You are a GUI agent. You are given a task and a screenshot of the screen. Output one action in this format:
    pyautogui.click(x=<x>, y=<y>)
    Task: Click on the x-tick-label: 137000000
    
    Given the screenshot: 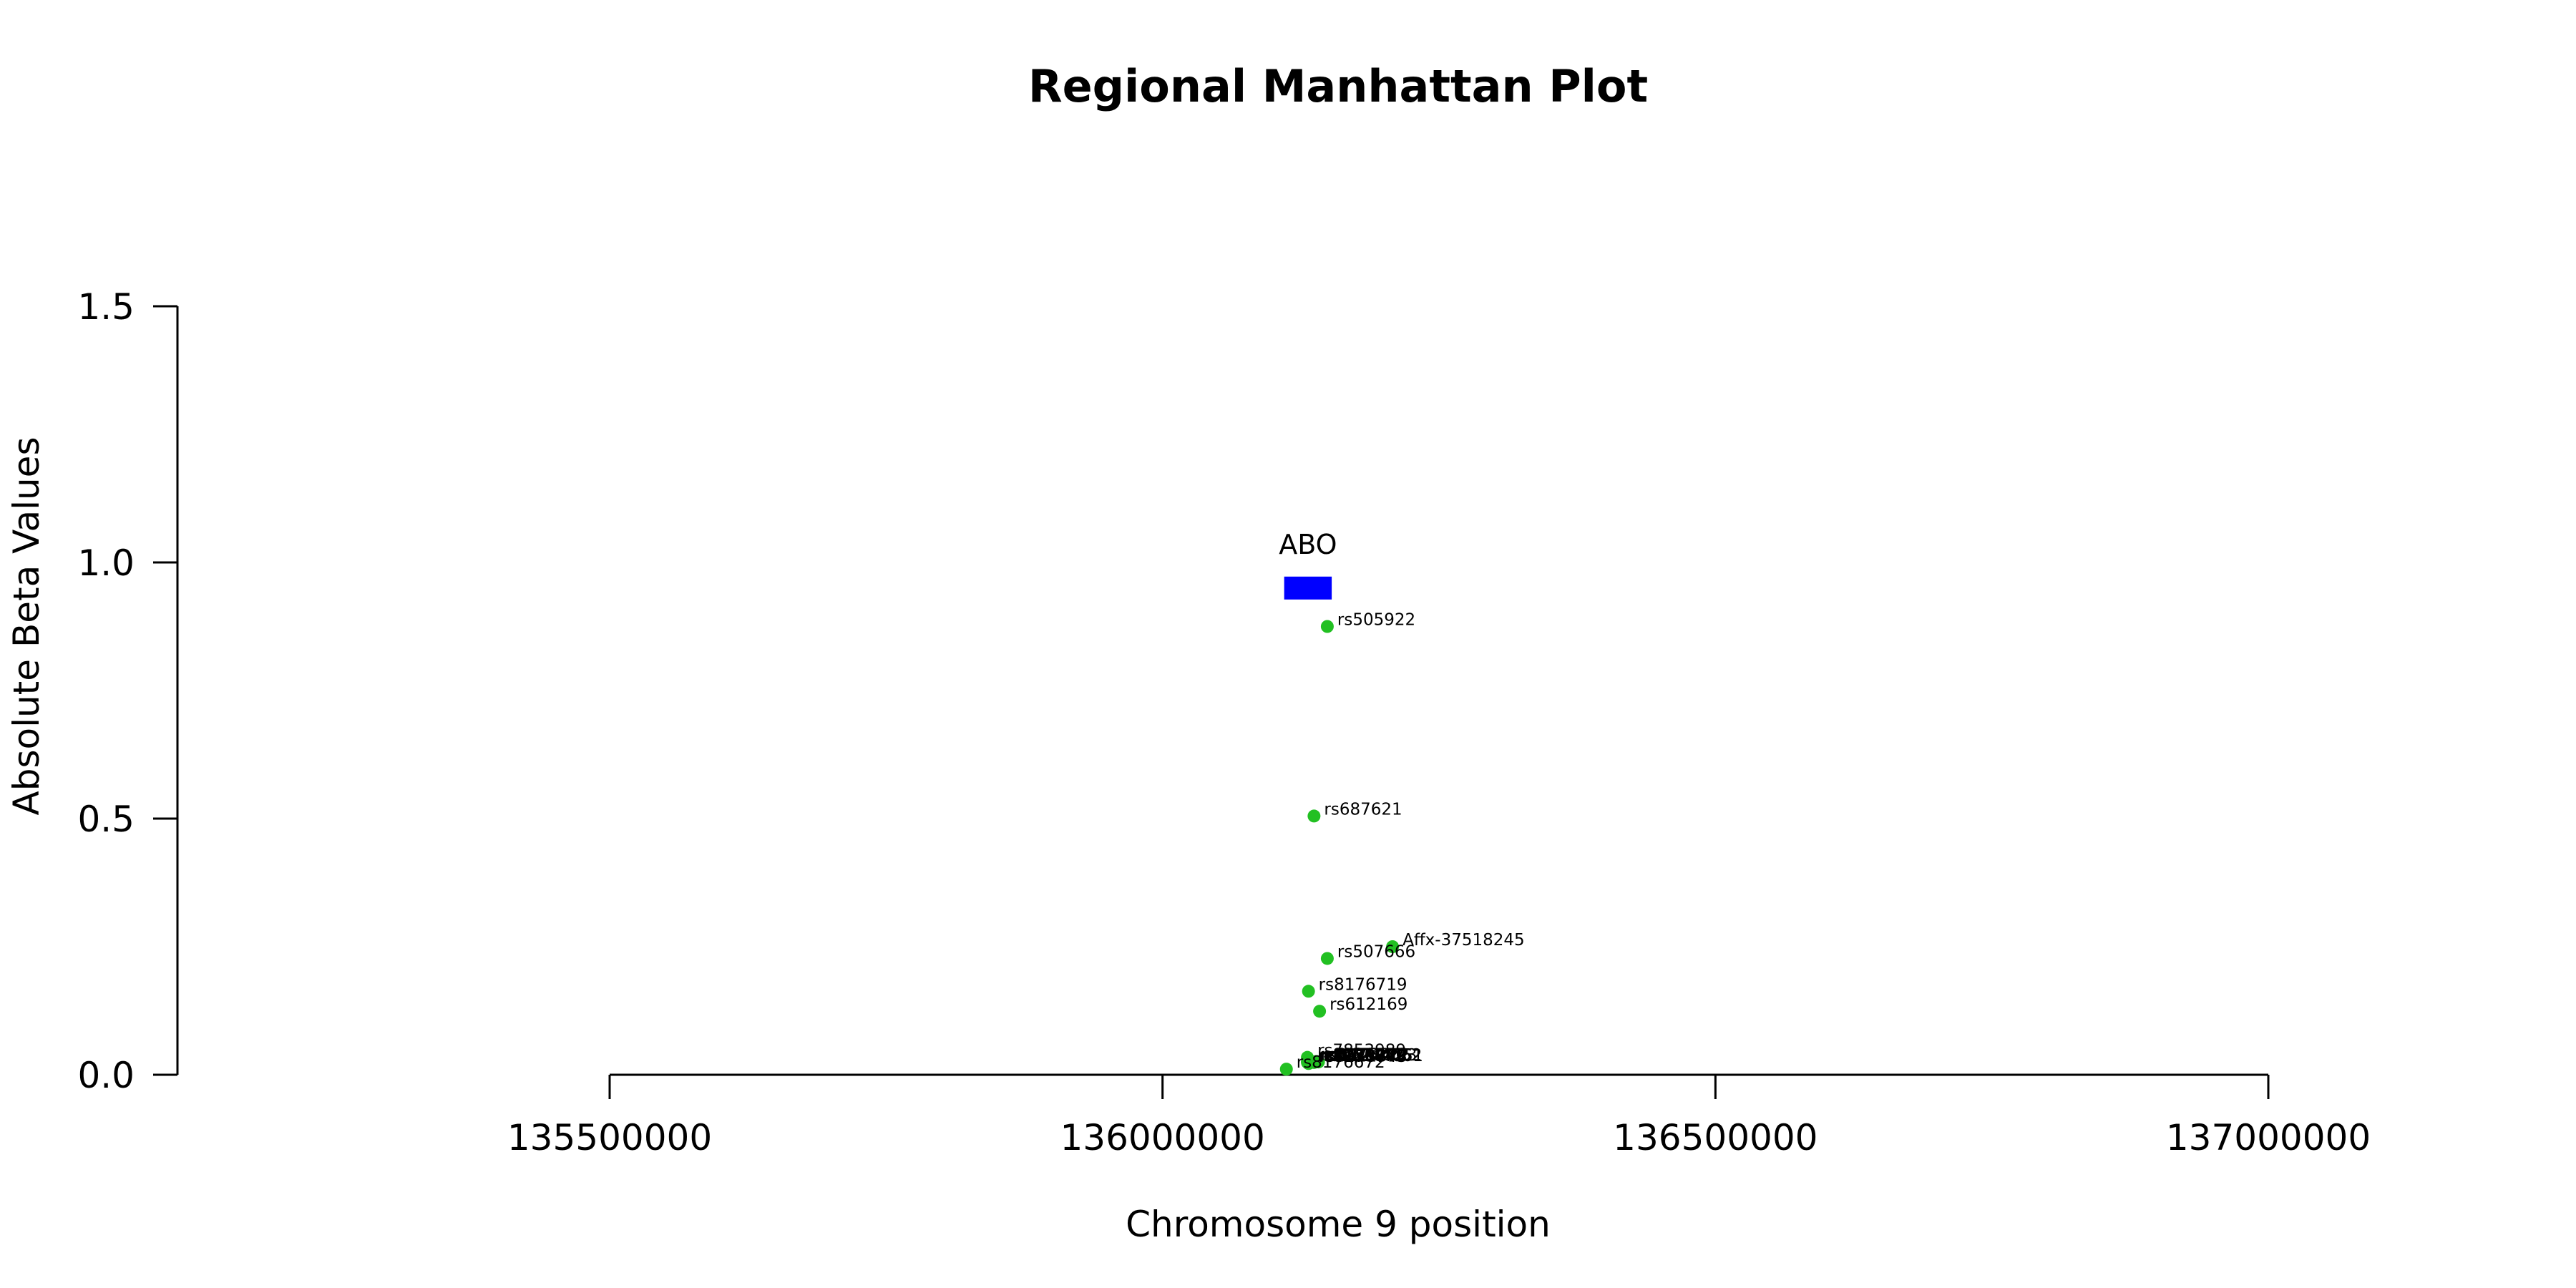 What is the action you would take?
    pyautogui.click(x=2268, y=1137)
    